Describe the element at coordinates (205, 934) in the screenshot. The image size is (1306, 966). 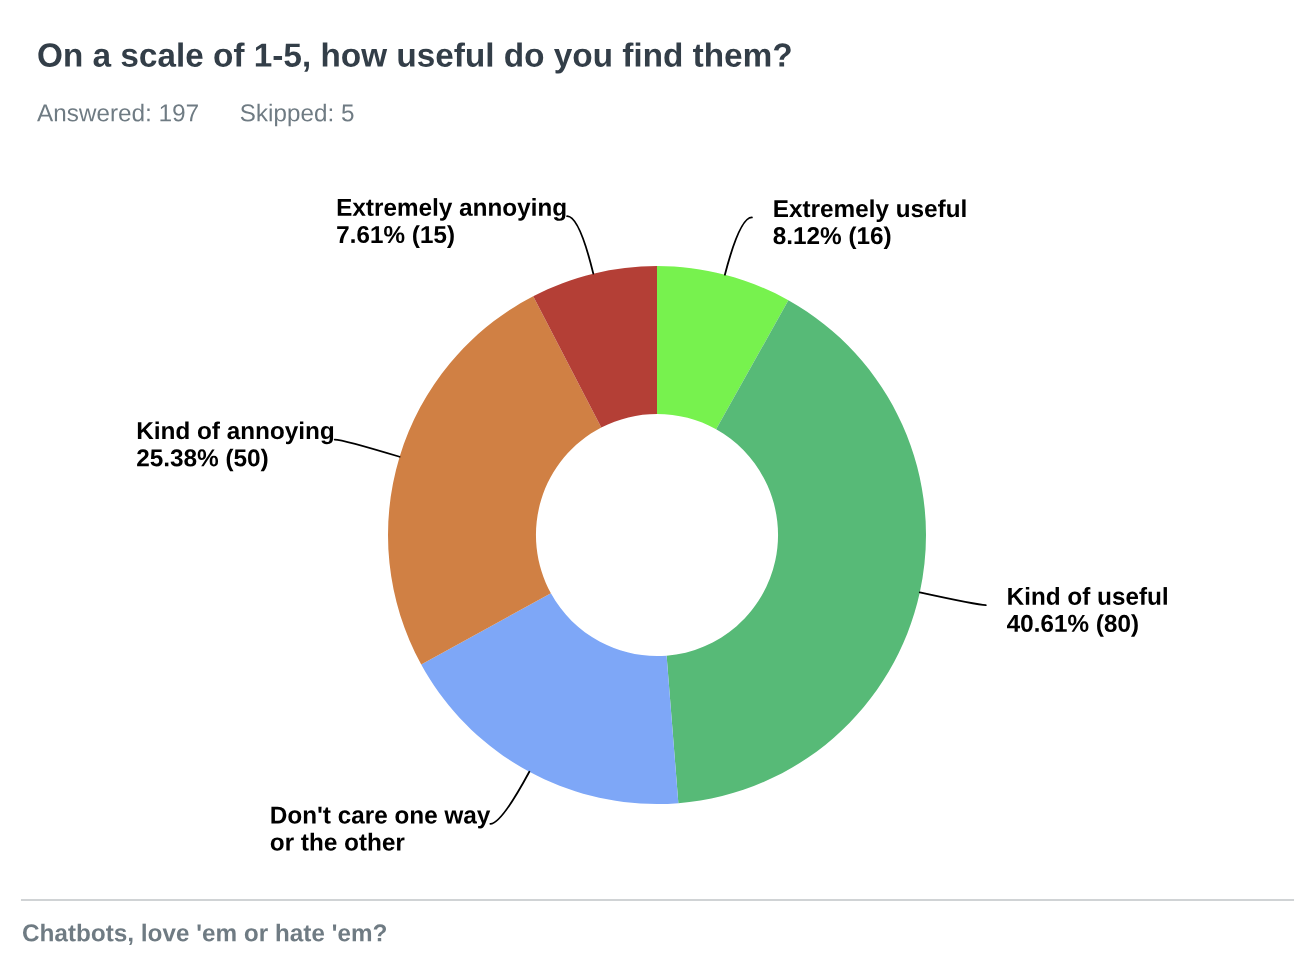
I see `text: Chatbots, love 'em or hate 'em?` at that location.